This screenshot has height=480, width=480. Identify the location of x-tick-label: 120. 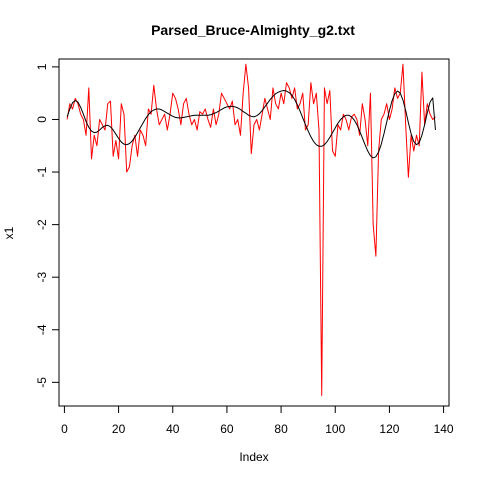
(389, 429).